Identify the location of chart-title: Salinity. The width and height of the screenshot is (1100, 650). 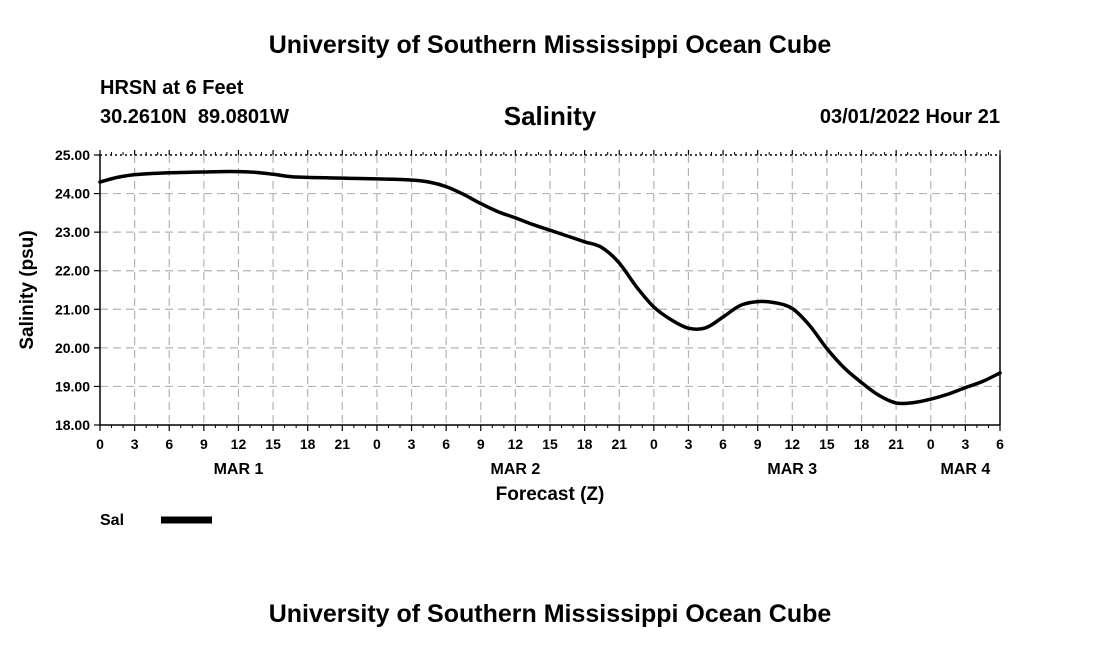
(550, 116).